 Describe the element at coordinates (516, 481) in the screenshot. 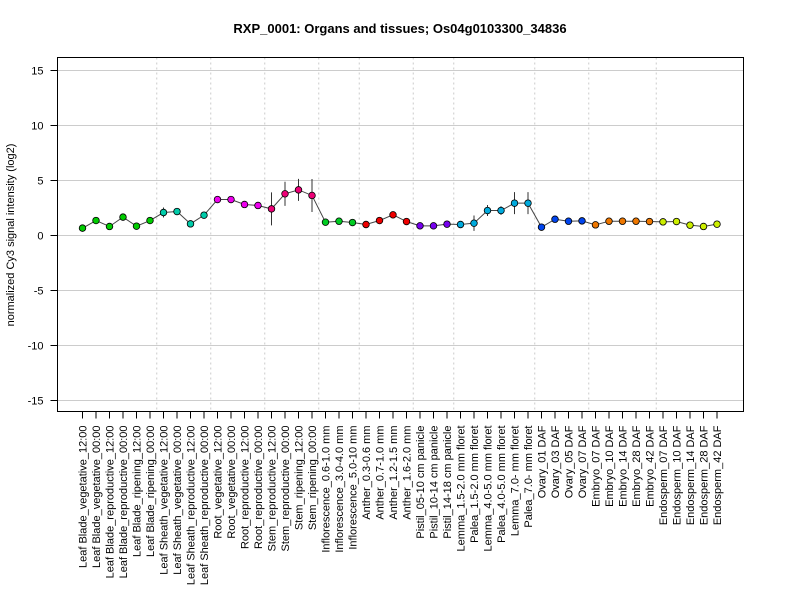

I see `x-tick-label: Lemma_7.0- mm floret` at that location.